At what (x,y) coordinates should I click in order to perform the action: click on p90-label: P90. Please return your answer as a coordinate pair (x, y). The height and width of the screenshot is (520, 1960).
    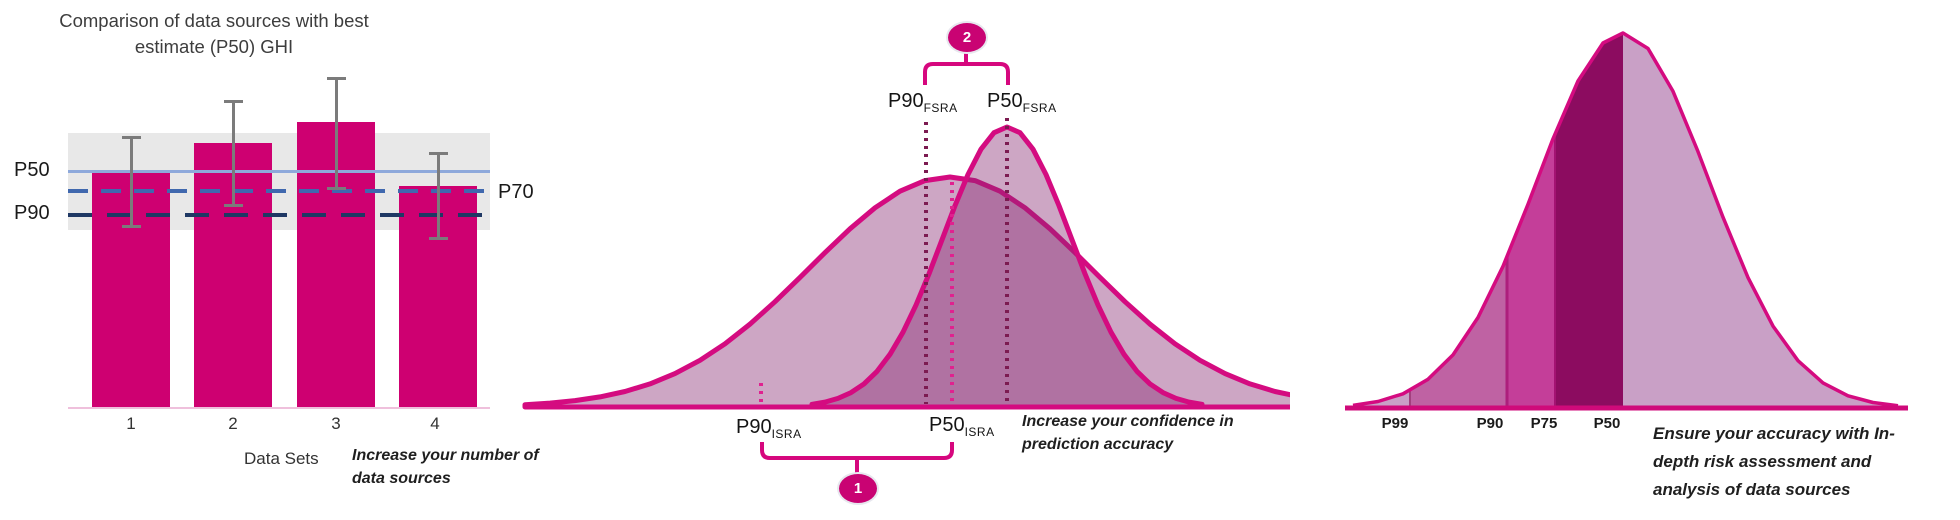
    Looking at the image, I should click on (32, 213).